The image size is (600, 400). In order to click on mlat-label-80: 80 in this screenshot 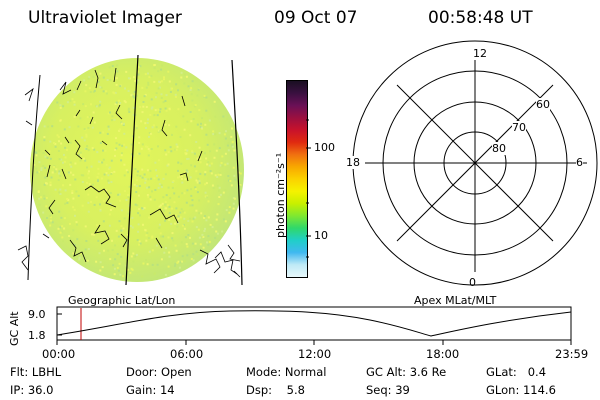, I will do `click(499, 148)`.